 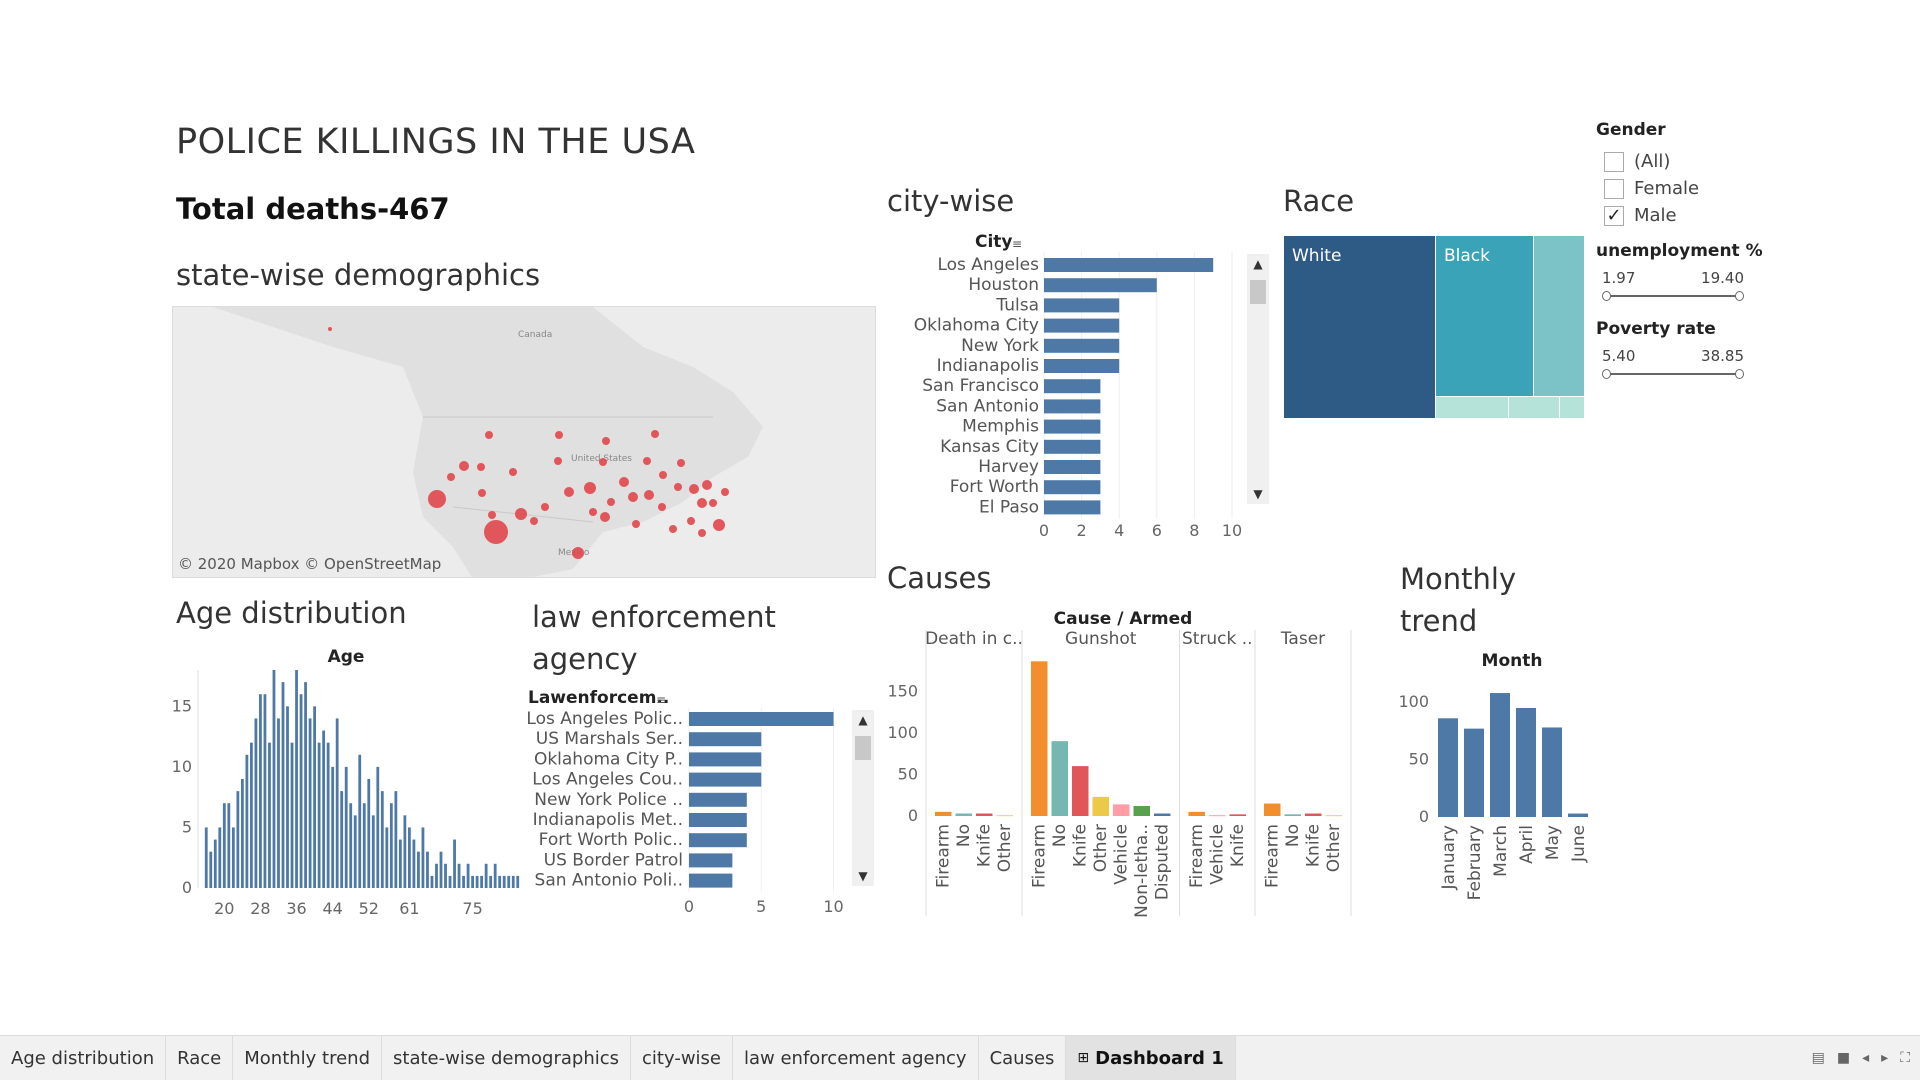 What do you see at coordinates (1905, 1058) in the screenshot?
I see `fullscreen-icon: ⛶` at bounding box center [1905, 1058].